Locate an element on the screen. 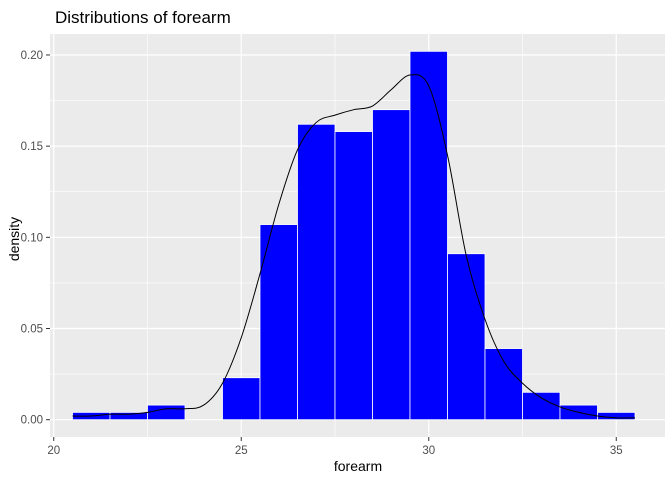 The image size is (672, 480). x-axis: 20 25 30 35 is located at coordinates (335, 447).